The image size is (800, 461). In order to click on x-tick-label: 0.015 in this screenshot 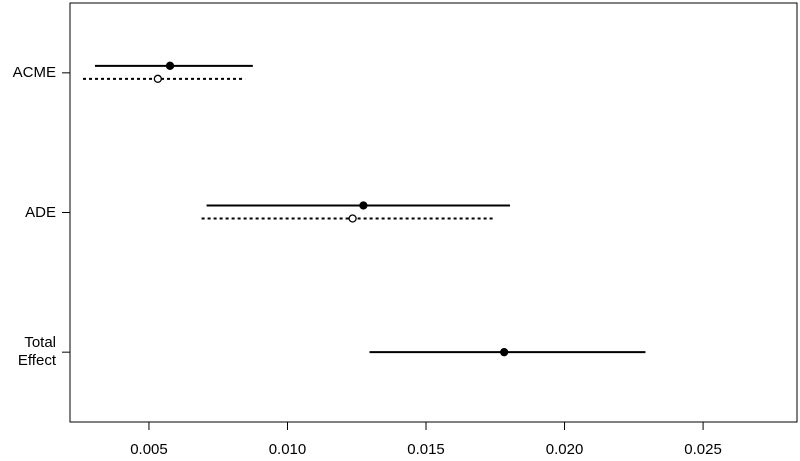, I will do `click(426, 449)`.